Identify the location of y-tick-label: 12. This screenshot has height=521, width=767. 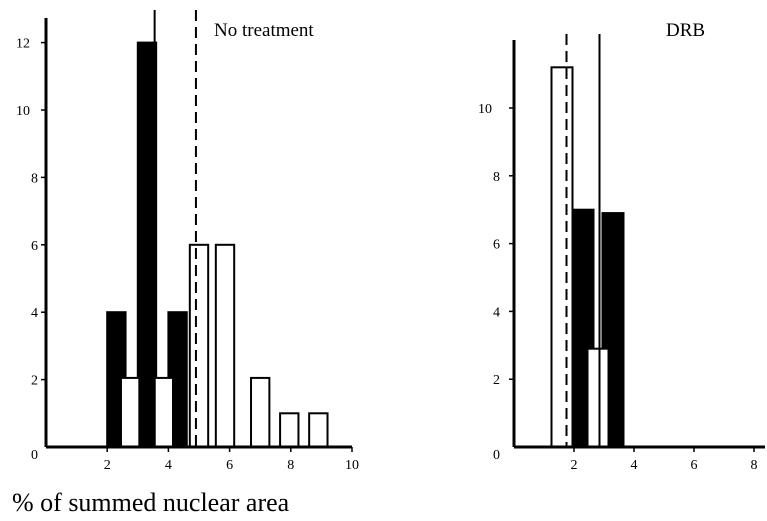
(23, 44).